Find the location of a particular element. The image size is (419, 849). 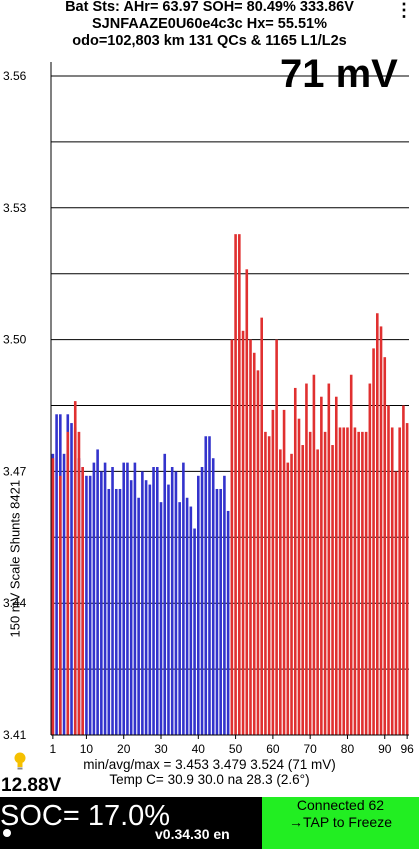

y-axis-label: 150 mV Scale Shunts 8421 is located at coordinates (15, 558).